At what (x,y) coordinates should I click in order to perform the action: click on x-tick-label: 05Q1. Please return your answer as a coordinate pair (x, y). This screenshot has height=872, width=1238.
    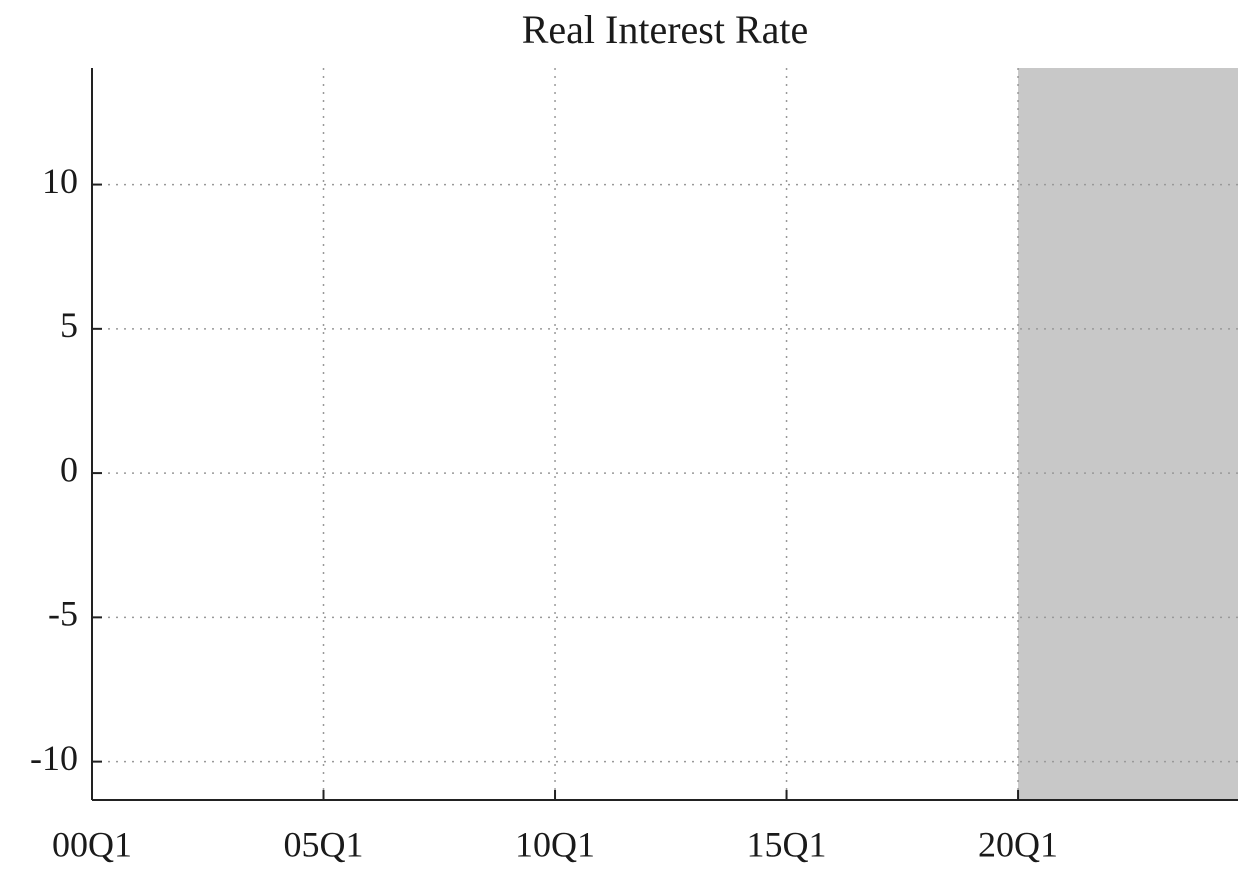
    Looking at the image, I should click on (324, 844).